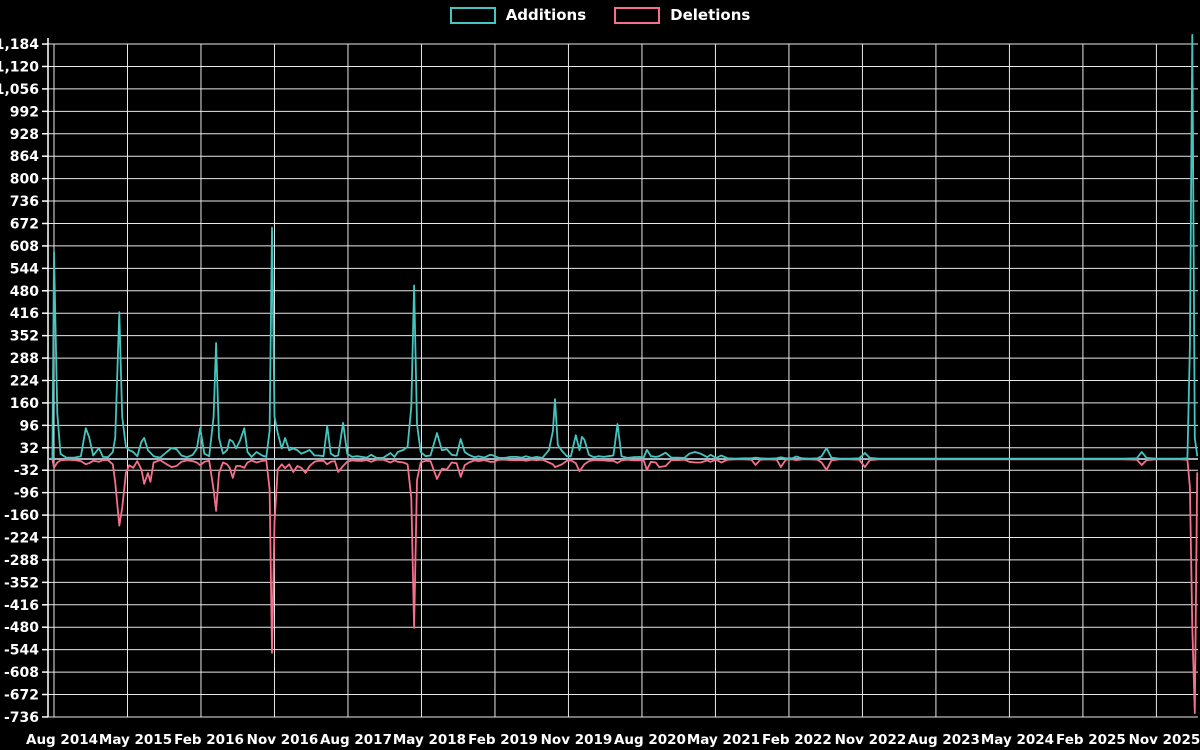 The width and height of the screenshot is (1200, 750). Describe the element at coordinates (21, 561) in the screenshot. I see `svg-text: -288` at that location.